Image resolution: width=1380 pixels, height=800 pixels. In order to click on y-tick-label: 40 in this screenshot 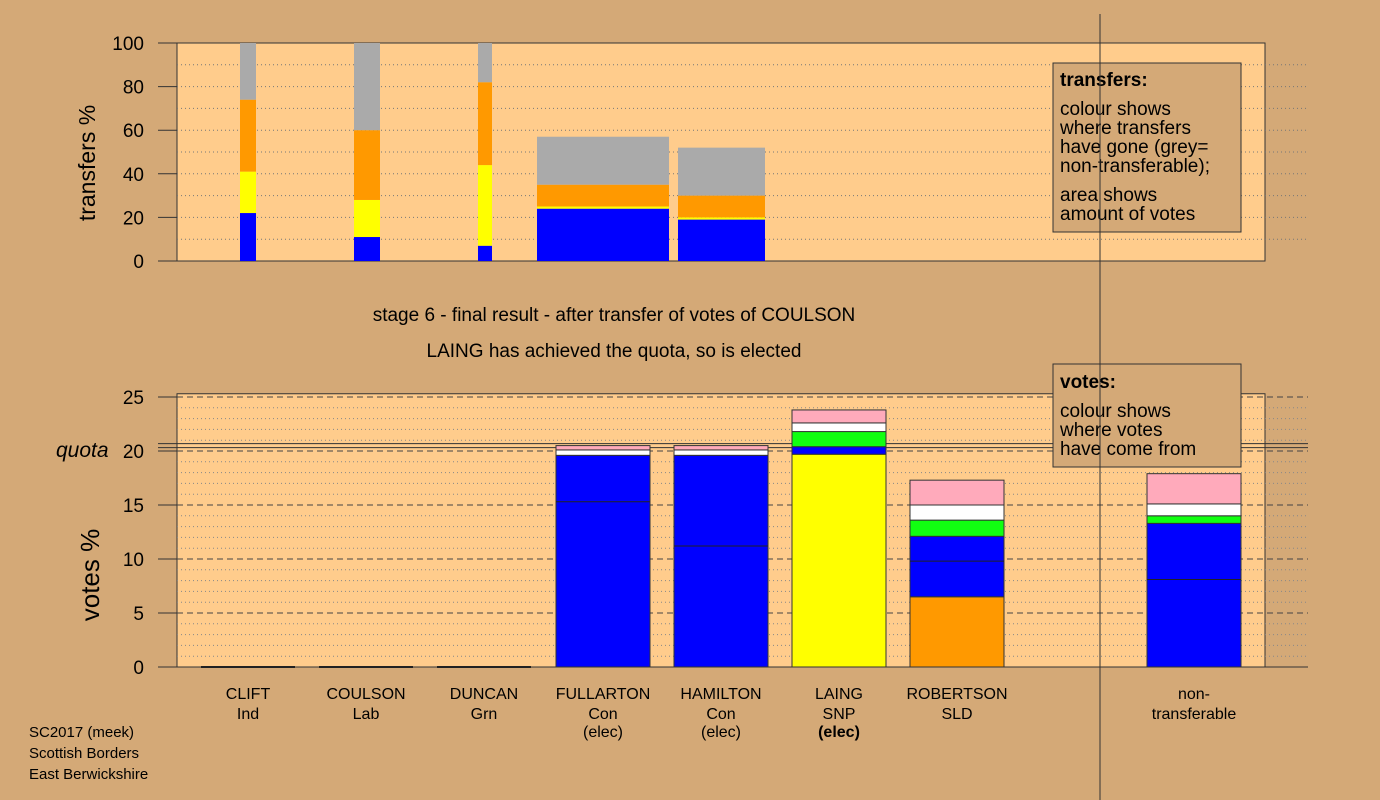, I will do `click(133, 175)`.